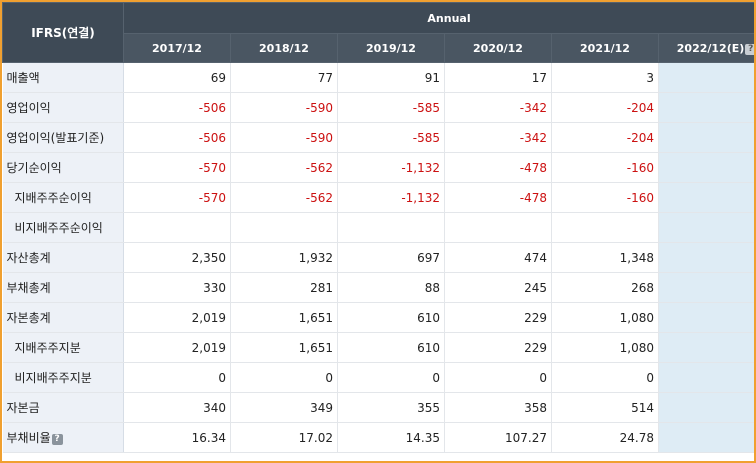  What do you see at coordinates (284, 287) in the screenshot?
I see `value-cell: 281` at bounding box center [284, 287].